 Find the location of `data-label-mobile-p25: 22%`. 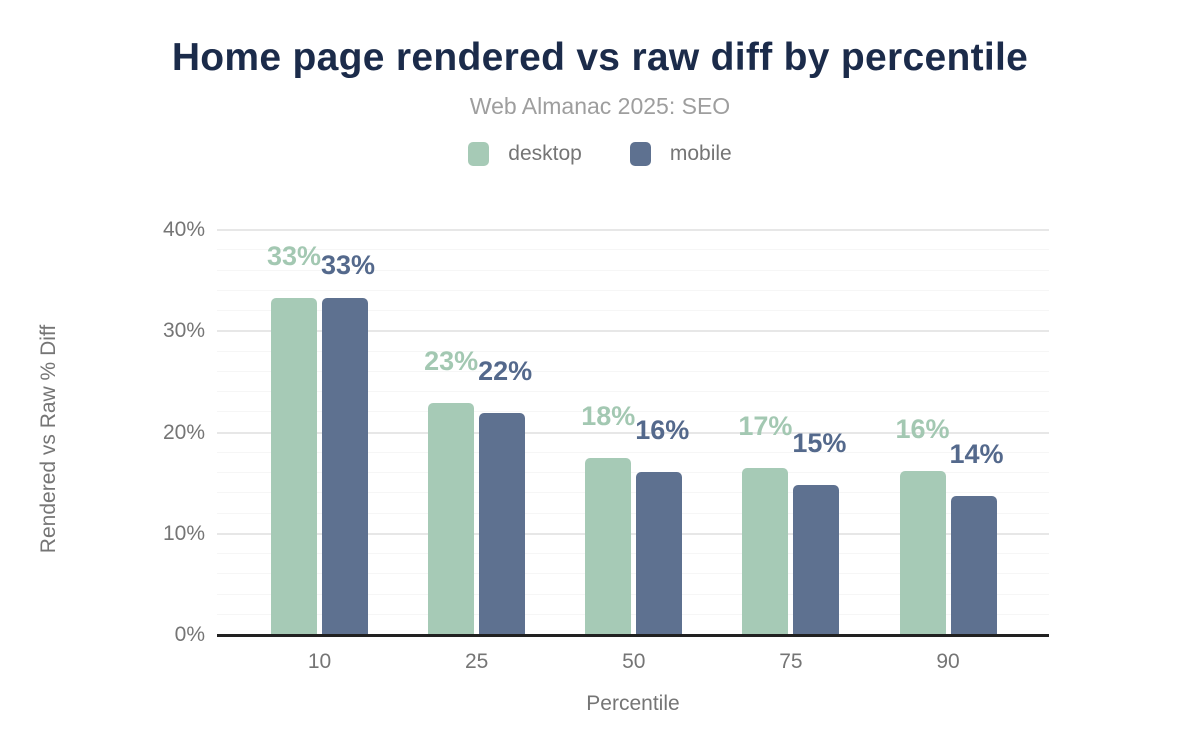

data-label-mobile-p25: 22% is located at coordinates (505, 371).